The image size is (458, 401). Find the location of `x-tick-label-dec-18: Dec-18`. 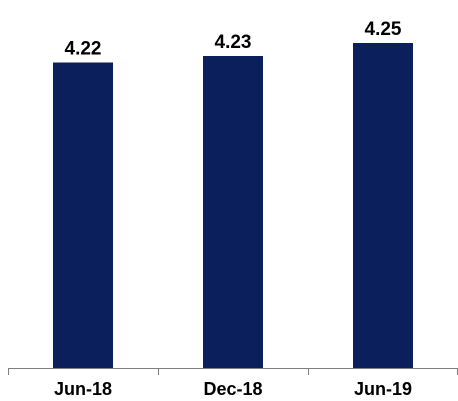

x-tick-label-dec-18: Dec-18 is located at coordinates (232, 389).